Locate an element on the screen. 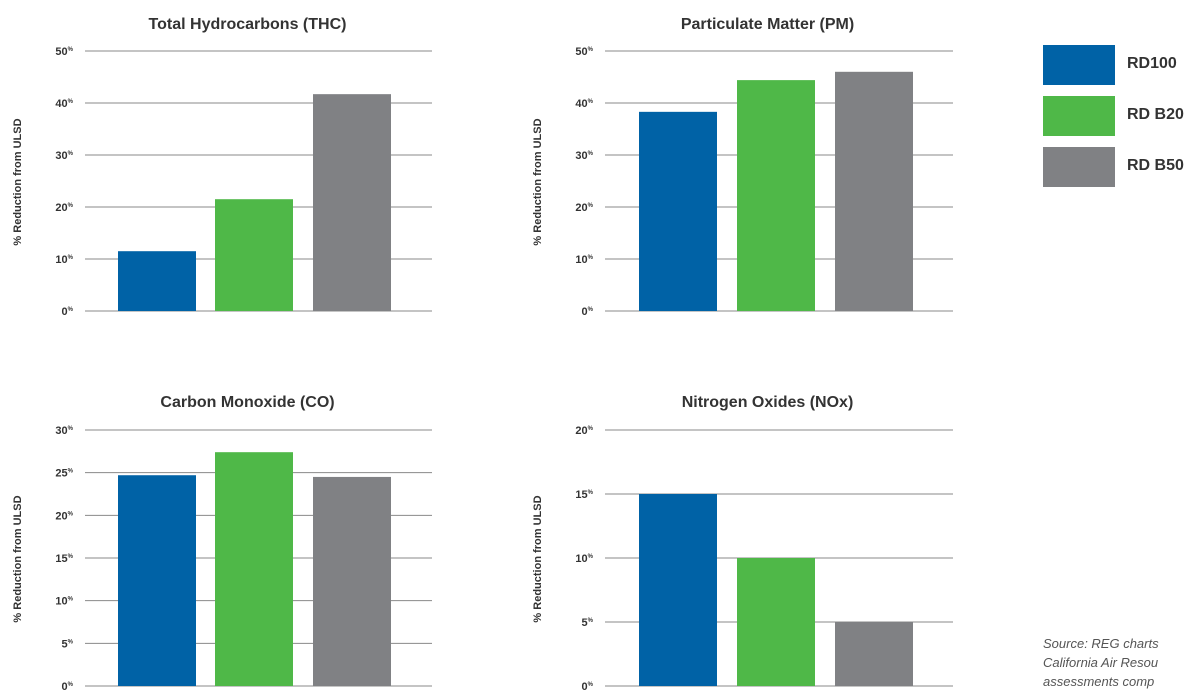  legend-item-rd-b50: RD B50 is located at coordinates (1116, 167).